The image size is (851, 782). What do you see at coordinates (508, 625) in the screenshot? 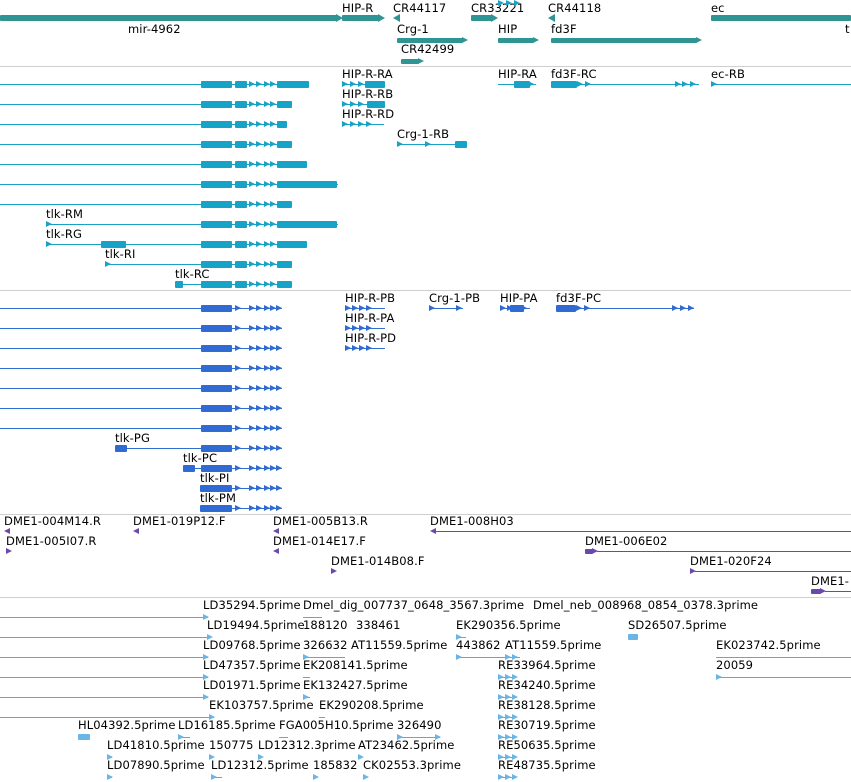
I see `est-label: EK290356.5prime` at bounding box center [508, 625].